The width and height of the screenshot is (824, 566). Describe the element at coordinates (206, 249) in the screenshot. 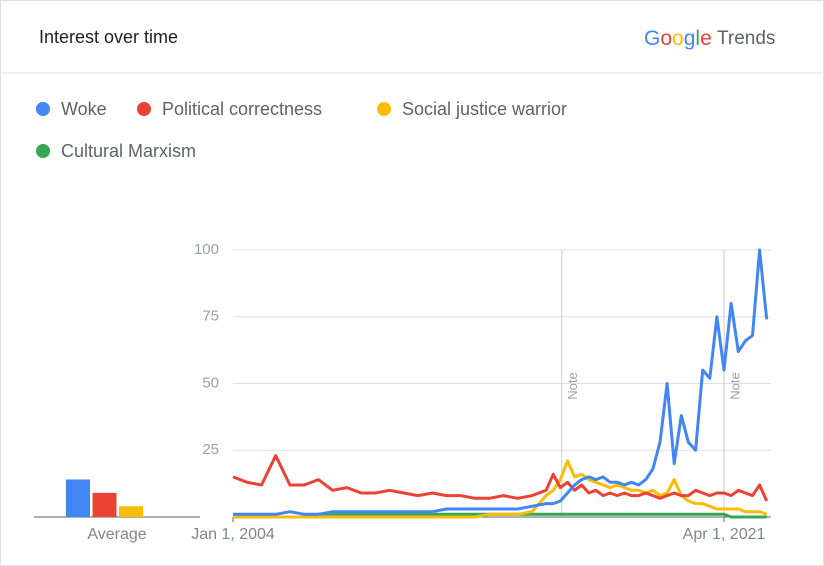

I see `y-tick-label: 100` at that location.